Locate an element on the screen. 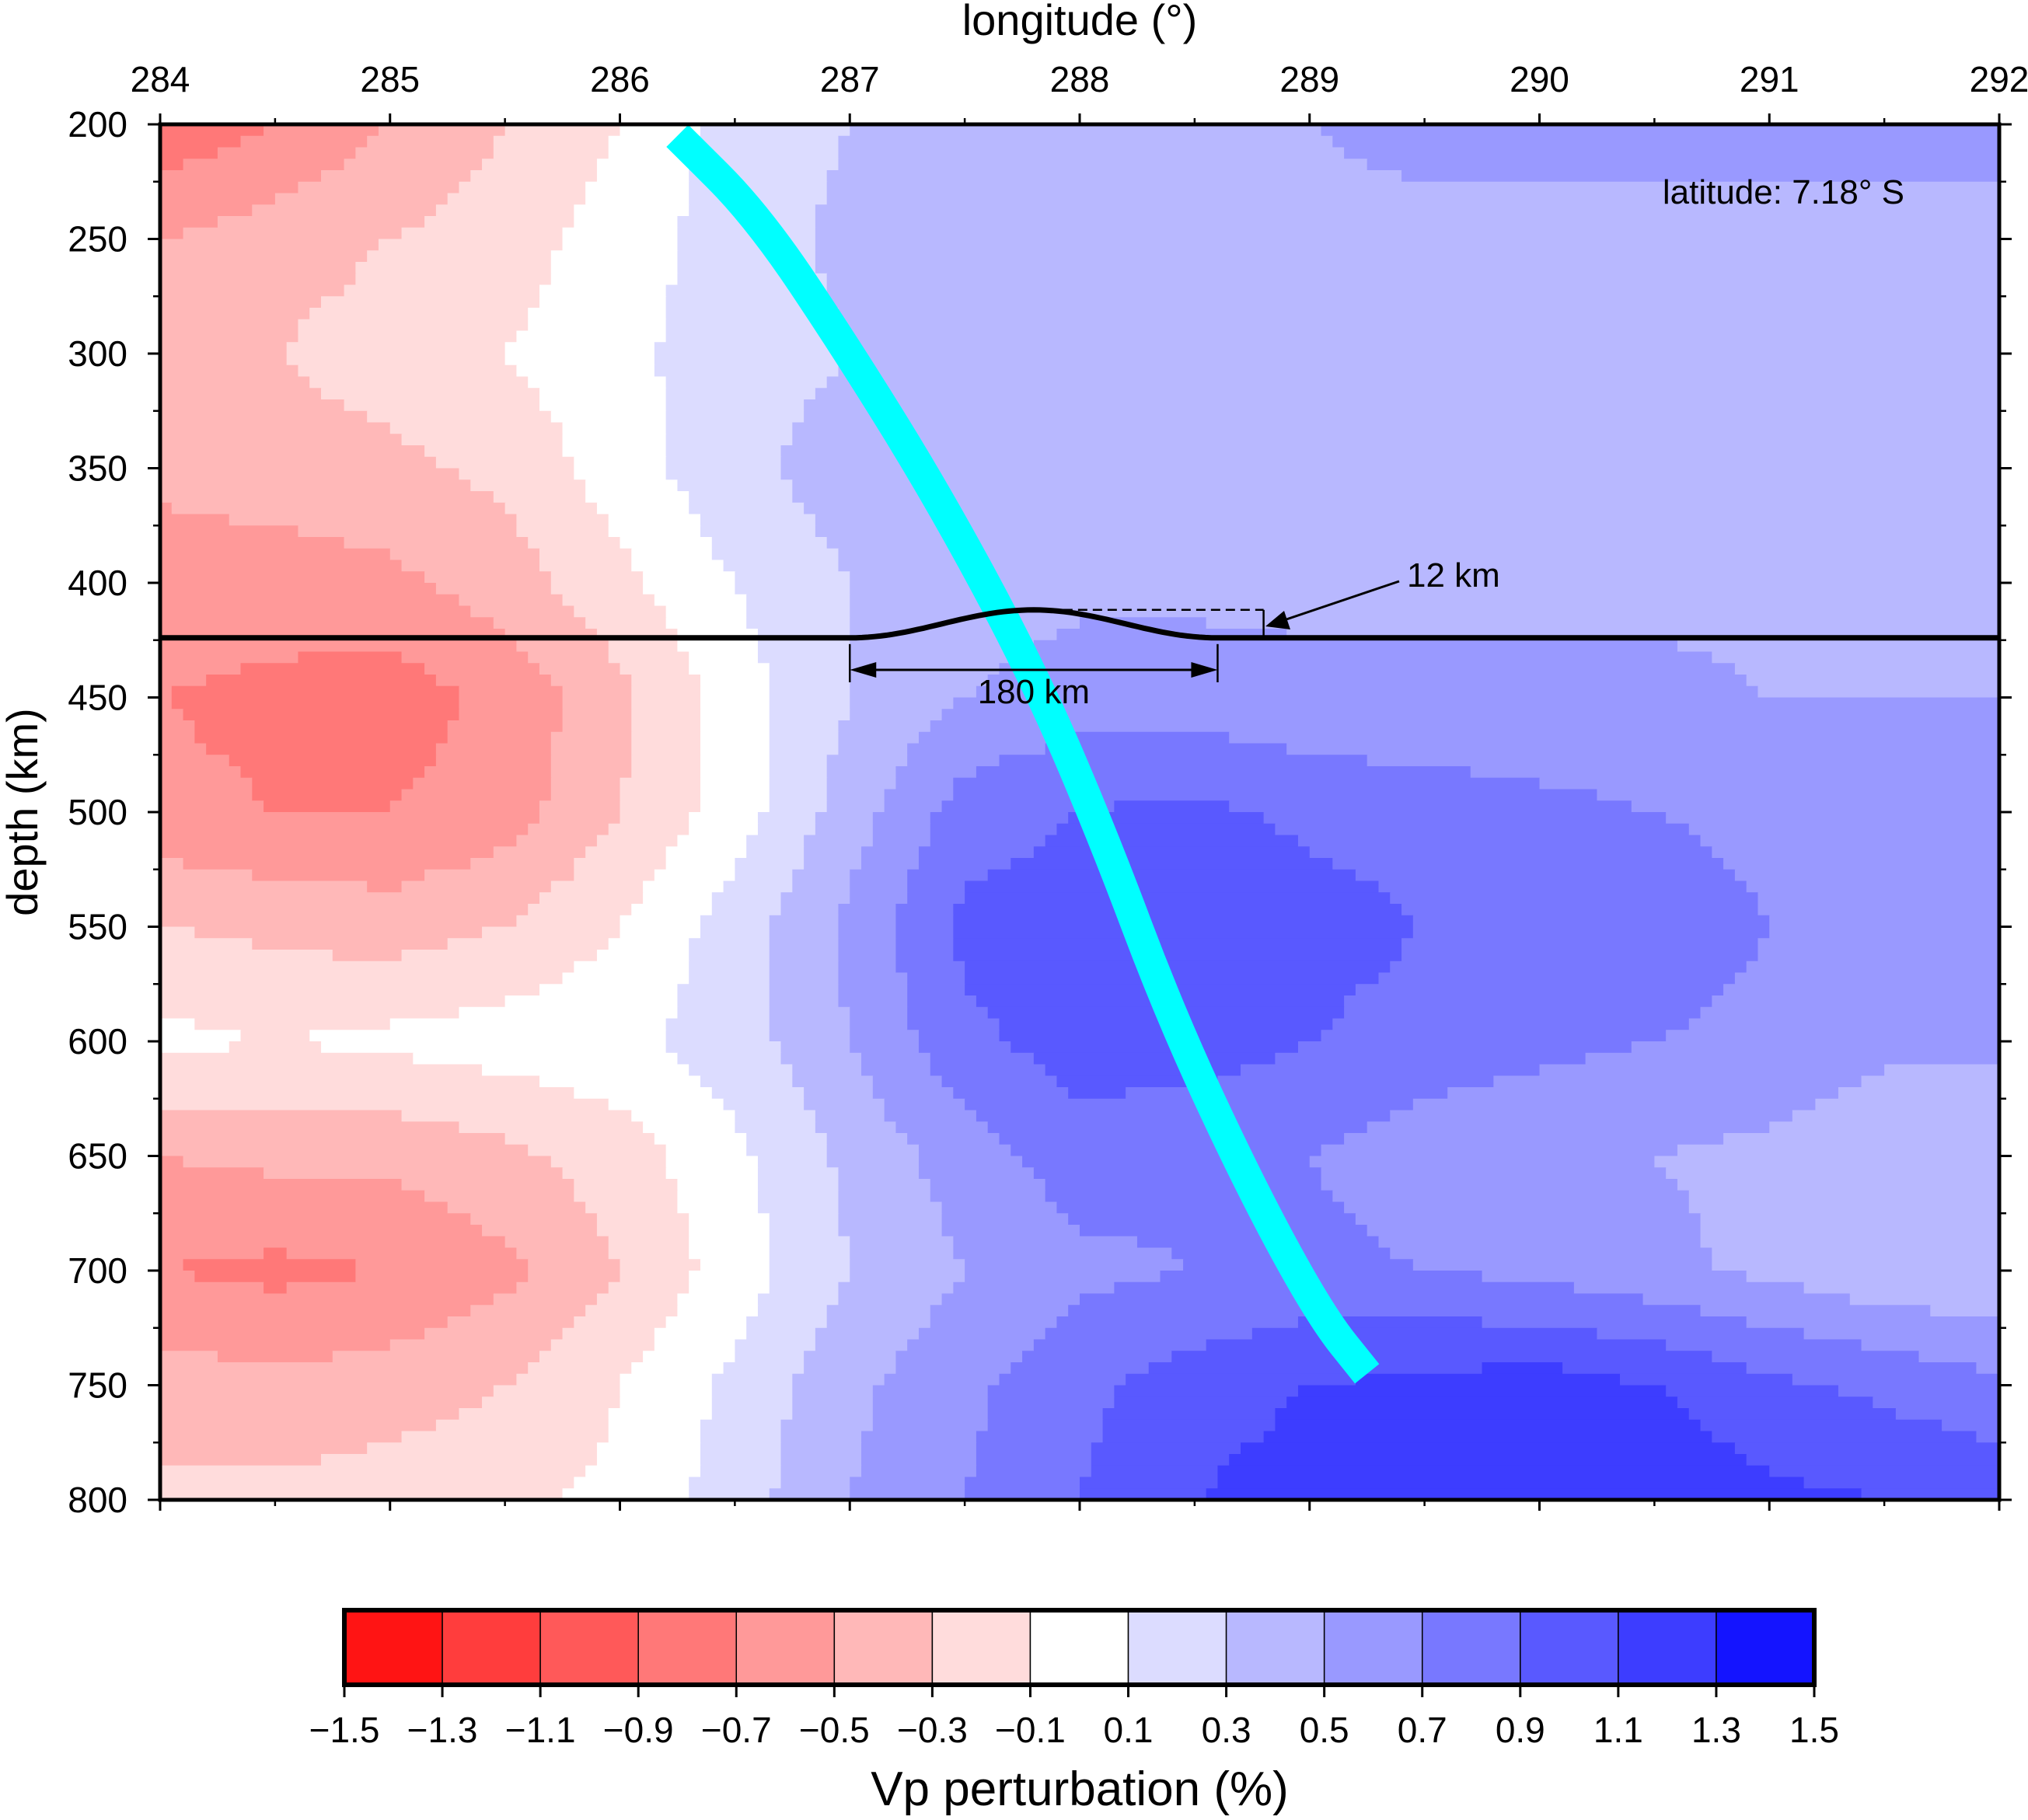 This screenshot has height=1820, width=2028. colorbar-swatch is located at coordinates (1667, 1647).